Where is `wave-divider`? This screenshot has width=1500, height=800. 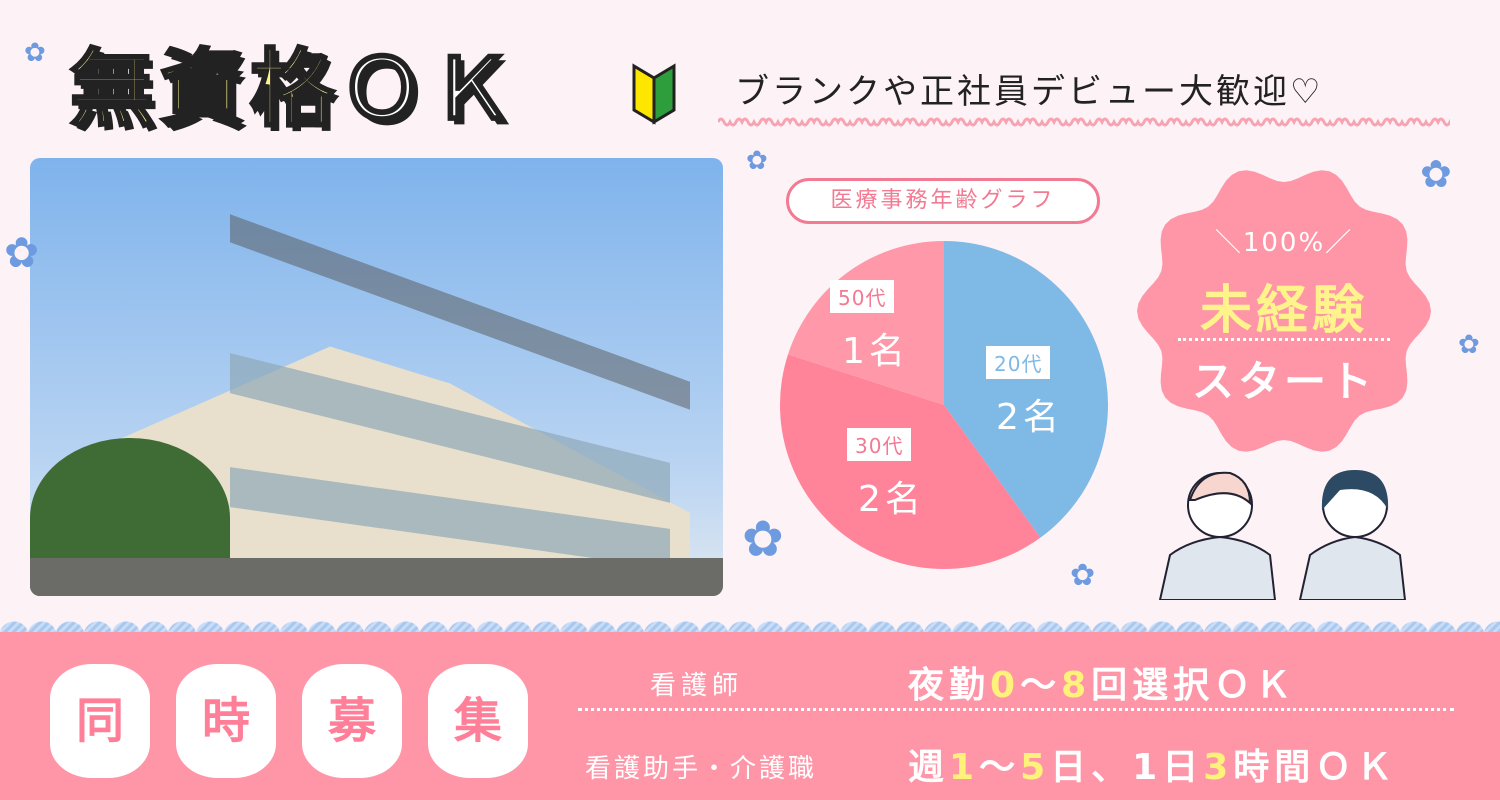
wave-divider is located at coordinates (1084, 122).